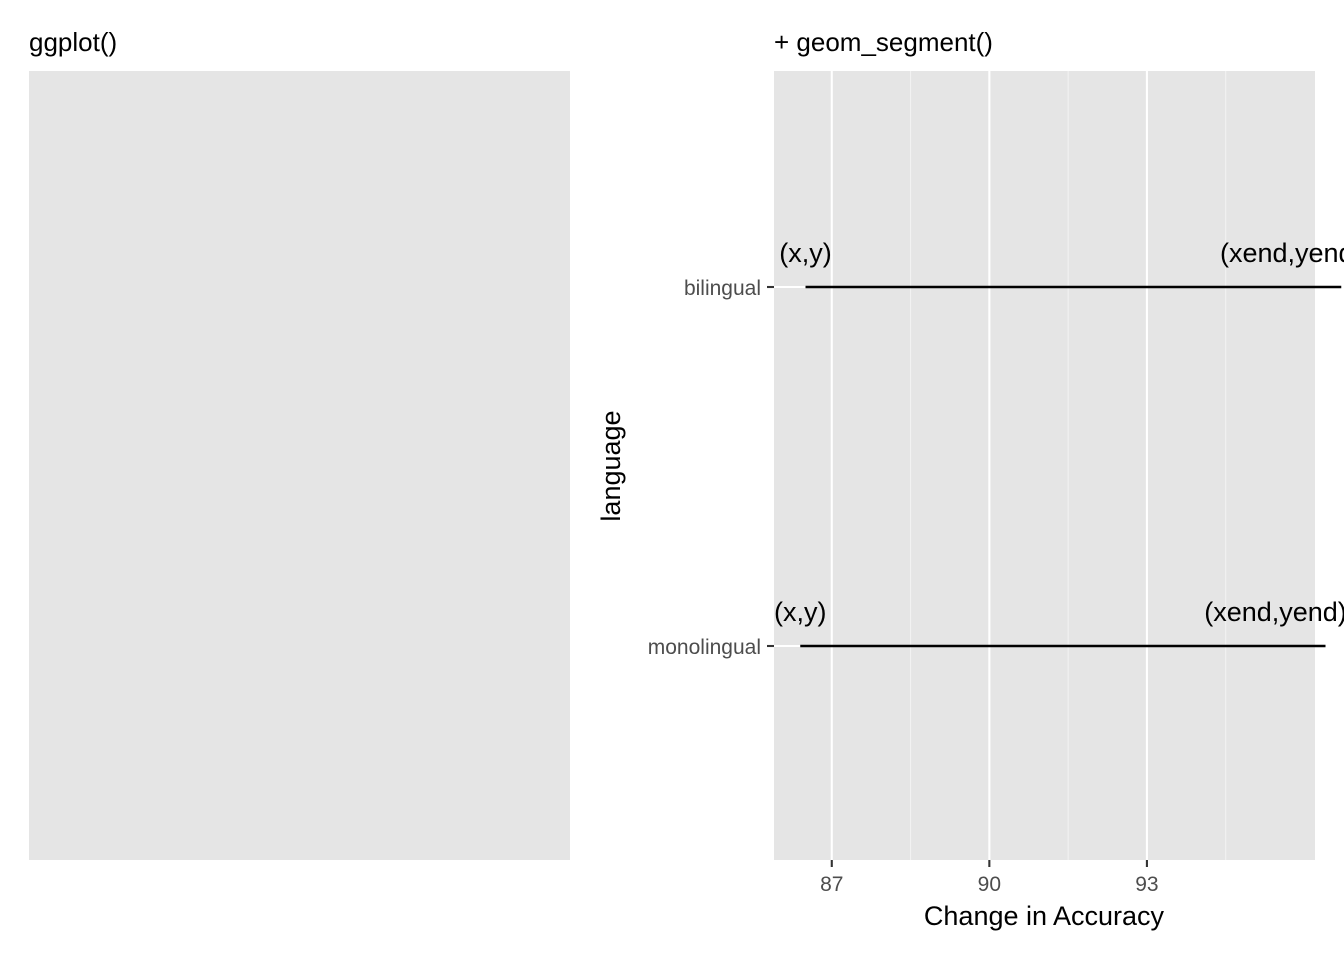 This screenshot has height=960, width=1344. Describe the element at coordinates (704, 647) in the screenshot. I see `y-tick-label: monolingual` at that location.